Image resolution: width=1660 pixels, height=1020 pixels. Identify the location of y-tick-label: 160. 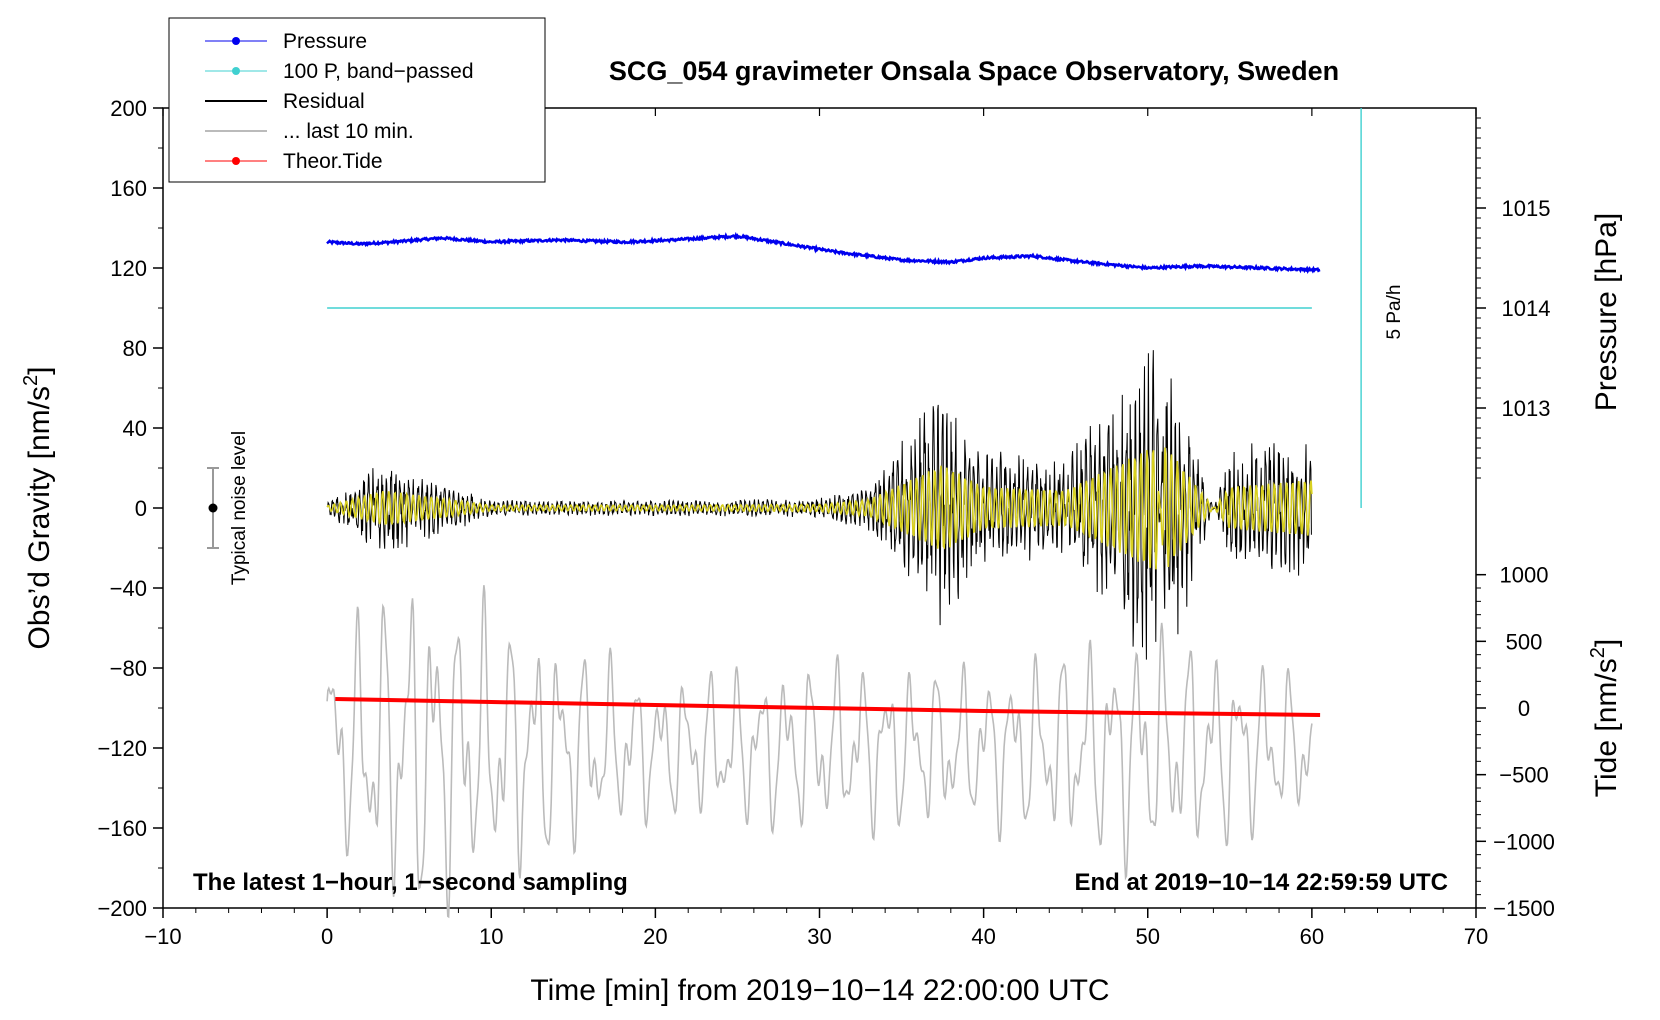
(128, 188).